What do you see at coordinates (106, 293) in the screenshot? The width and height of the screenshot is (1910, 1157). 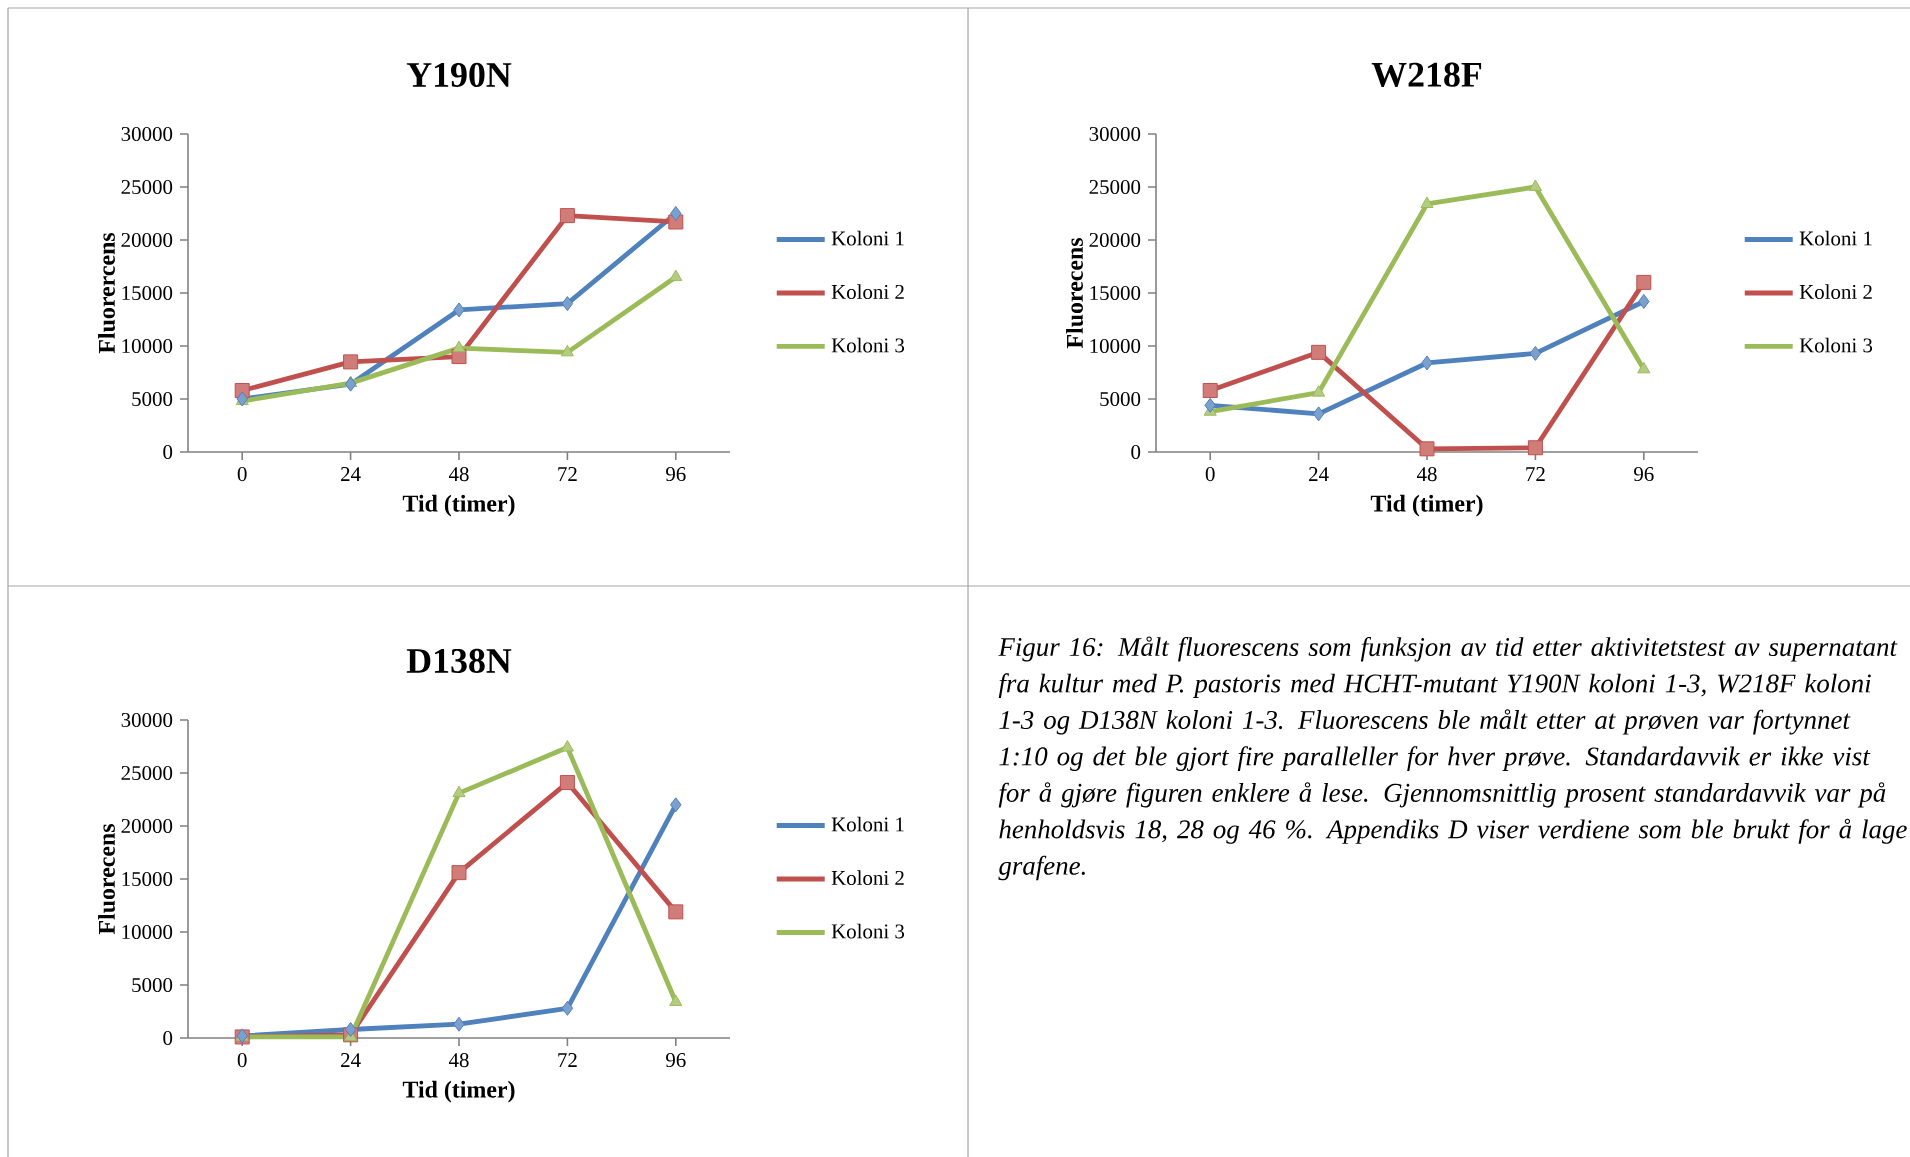 I see `y-axis-title: Fluorercens` at bounding box center [106, 293].